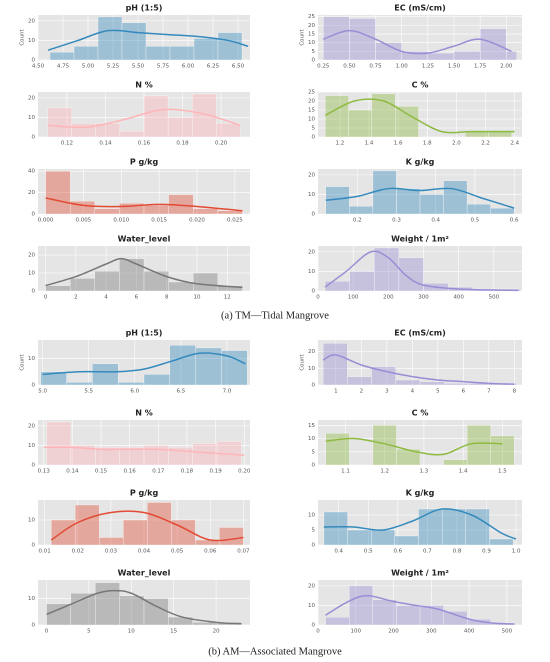 The height and width of the screenshot is (662, 550). I want to click on x-tick-label: 0.15, so click(101, 472).